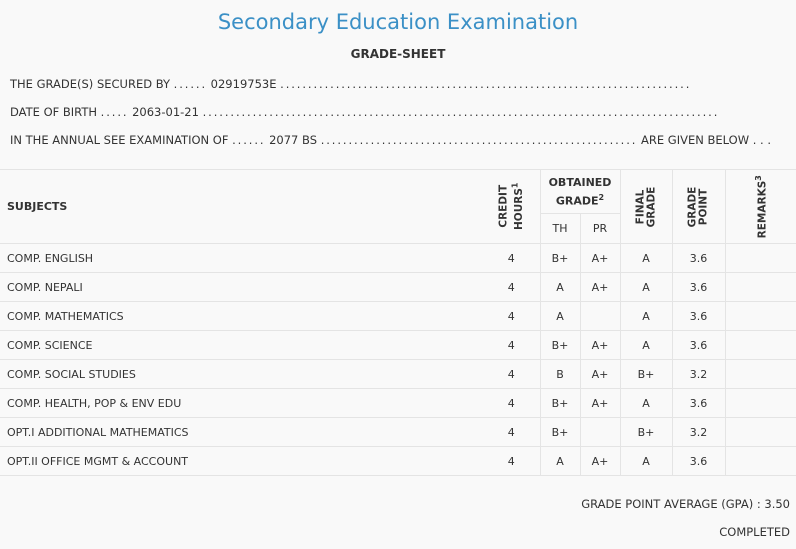  What do you see at coordinates (241, 258) in the screenshot?
I see `subject-cell: COMP. ENGLISH` at bounding box center [241, 258].